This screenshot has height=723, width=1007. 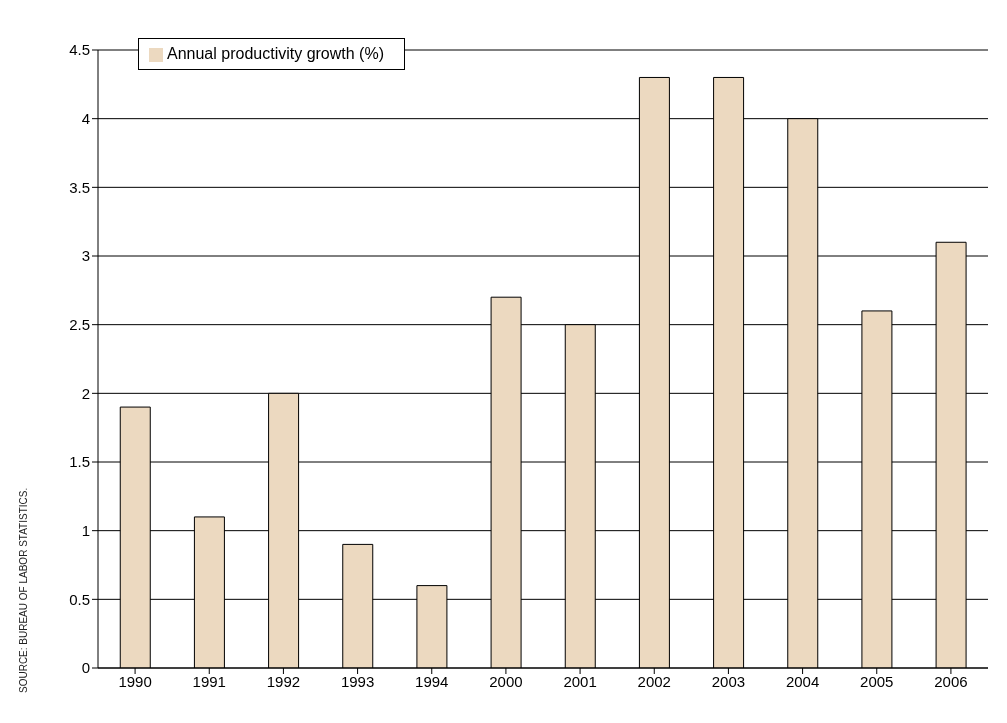 I want to click on x-tick-label: 2004, so click(x=802, y=681).